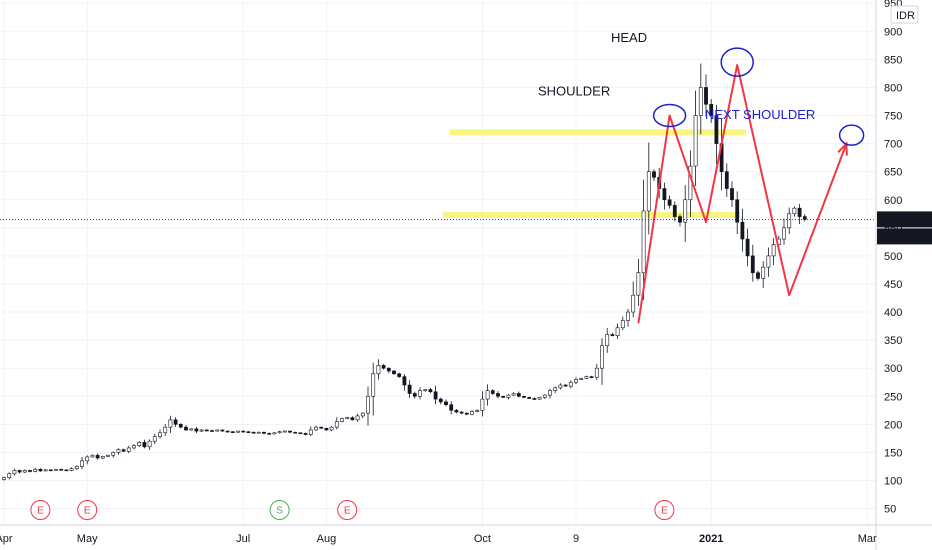  I want to click on time-tick-label: Oct, so click(482, 539).